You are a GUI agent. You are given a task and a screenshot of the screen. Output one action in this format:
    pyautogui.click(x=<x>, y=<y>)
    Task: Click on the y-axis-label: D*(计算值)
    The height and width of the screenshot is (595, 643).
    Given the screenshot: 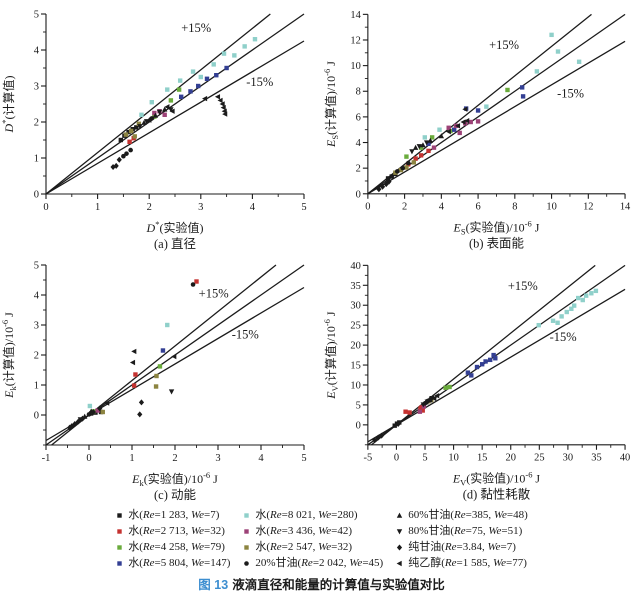 What is the action you would take?
    pyautogui.click(x=8, y=105)
    